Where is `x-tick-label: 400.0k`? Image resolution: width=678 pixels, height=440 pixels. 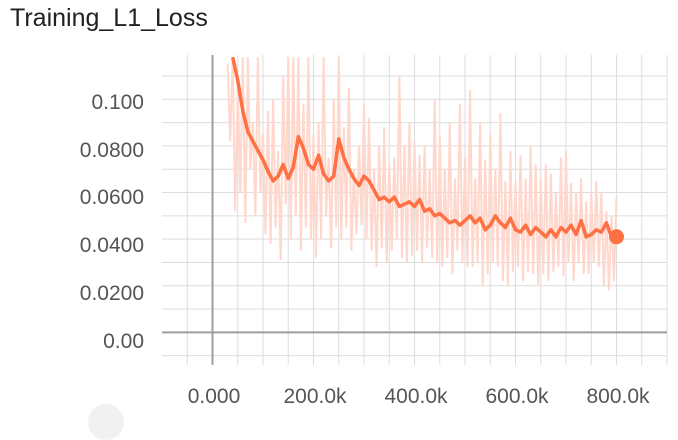 x-tick-label: 400.0k is located at coordinates (416, 396).